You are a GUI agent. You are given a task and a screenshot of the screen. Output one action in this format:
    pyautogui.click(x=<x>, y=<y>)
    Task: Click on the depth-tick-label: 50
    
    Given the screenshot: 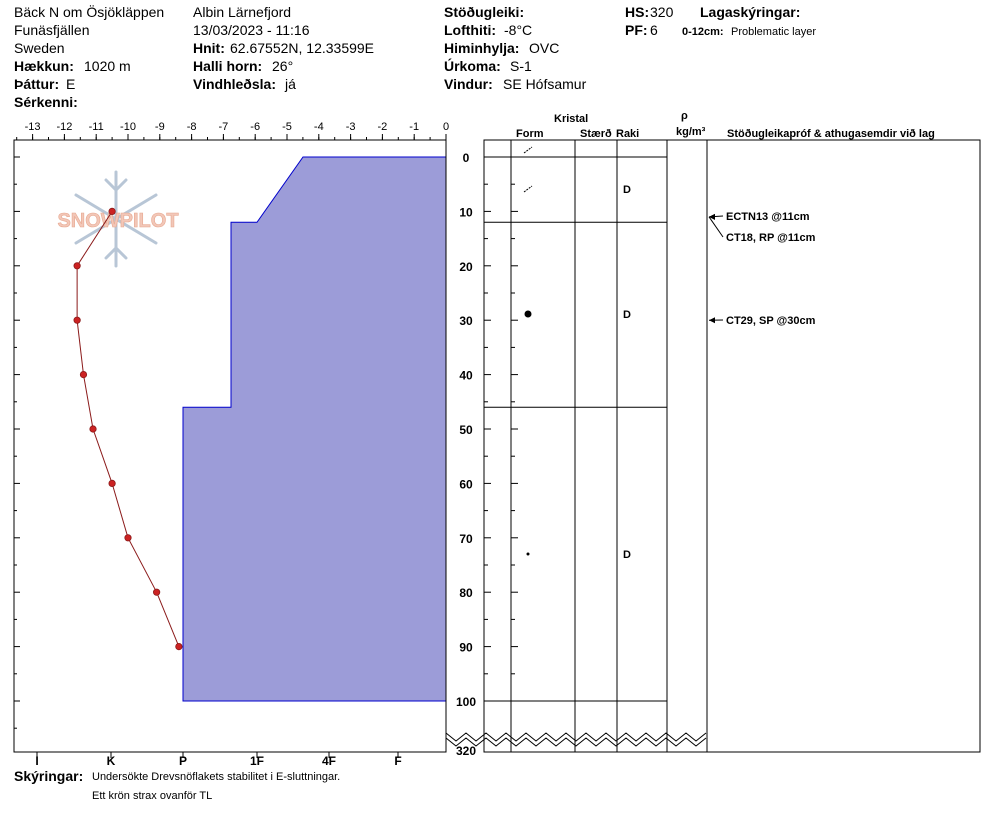 What is the action you would take?
    pyautogui.click(x=466, y=430)
    